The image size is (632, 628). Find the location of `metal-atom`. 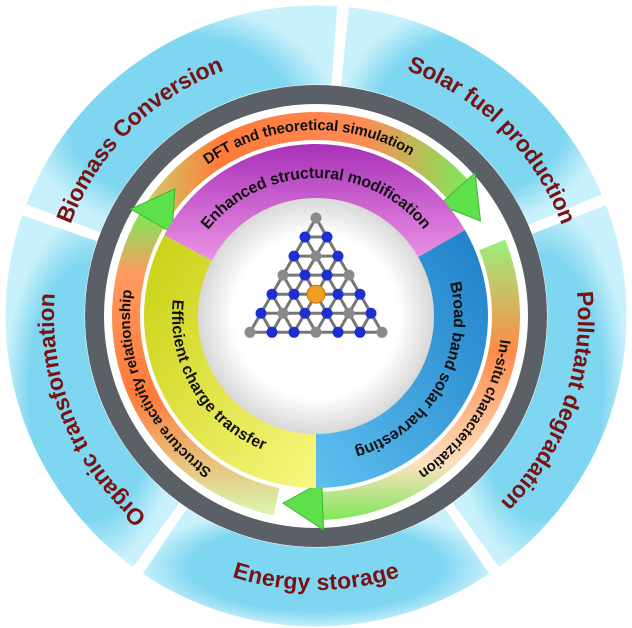

metal-atom is located at coordinates (316, 294).